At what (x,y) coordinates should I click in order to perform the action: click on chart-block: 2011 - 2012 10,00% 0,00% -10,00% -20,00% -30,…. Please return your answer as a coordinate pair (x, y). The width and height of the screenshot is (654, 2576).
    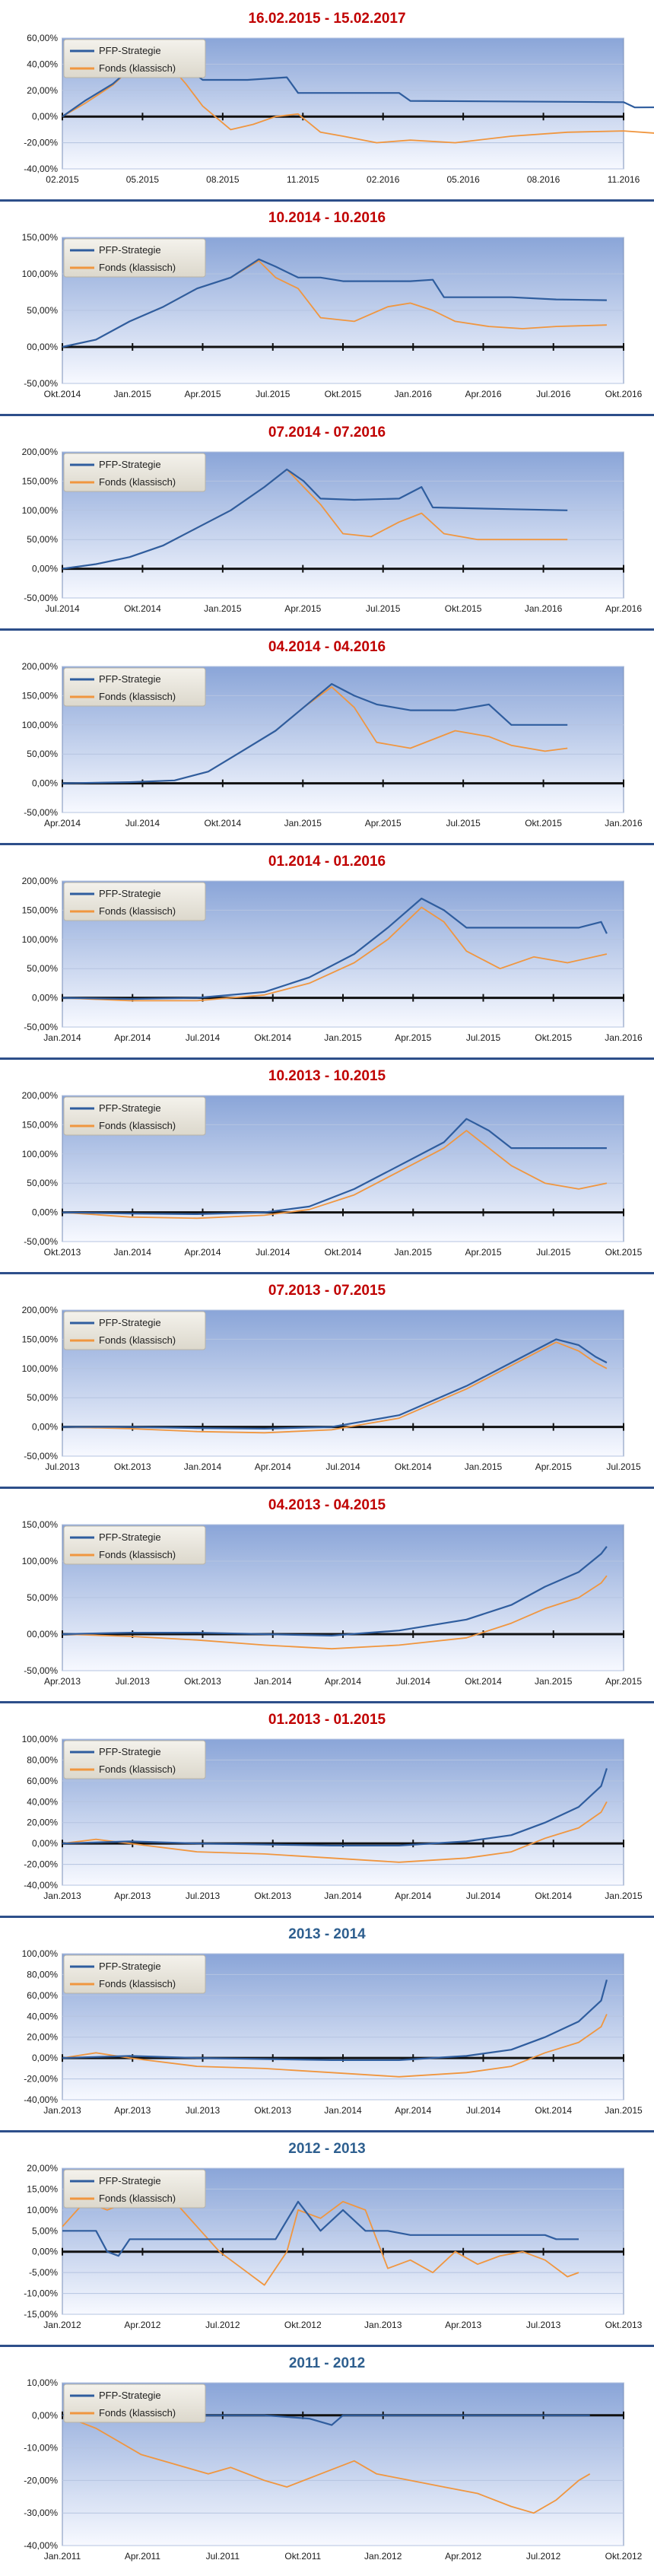
    Looking at the image, I should click on (327, 2460).